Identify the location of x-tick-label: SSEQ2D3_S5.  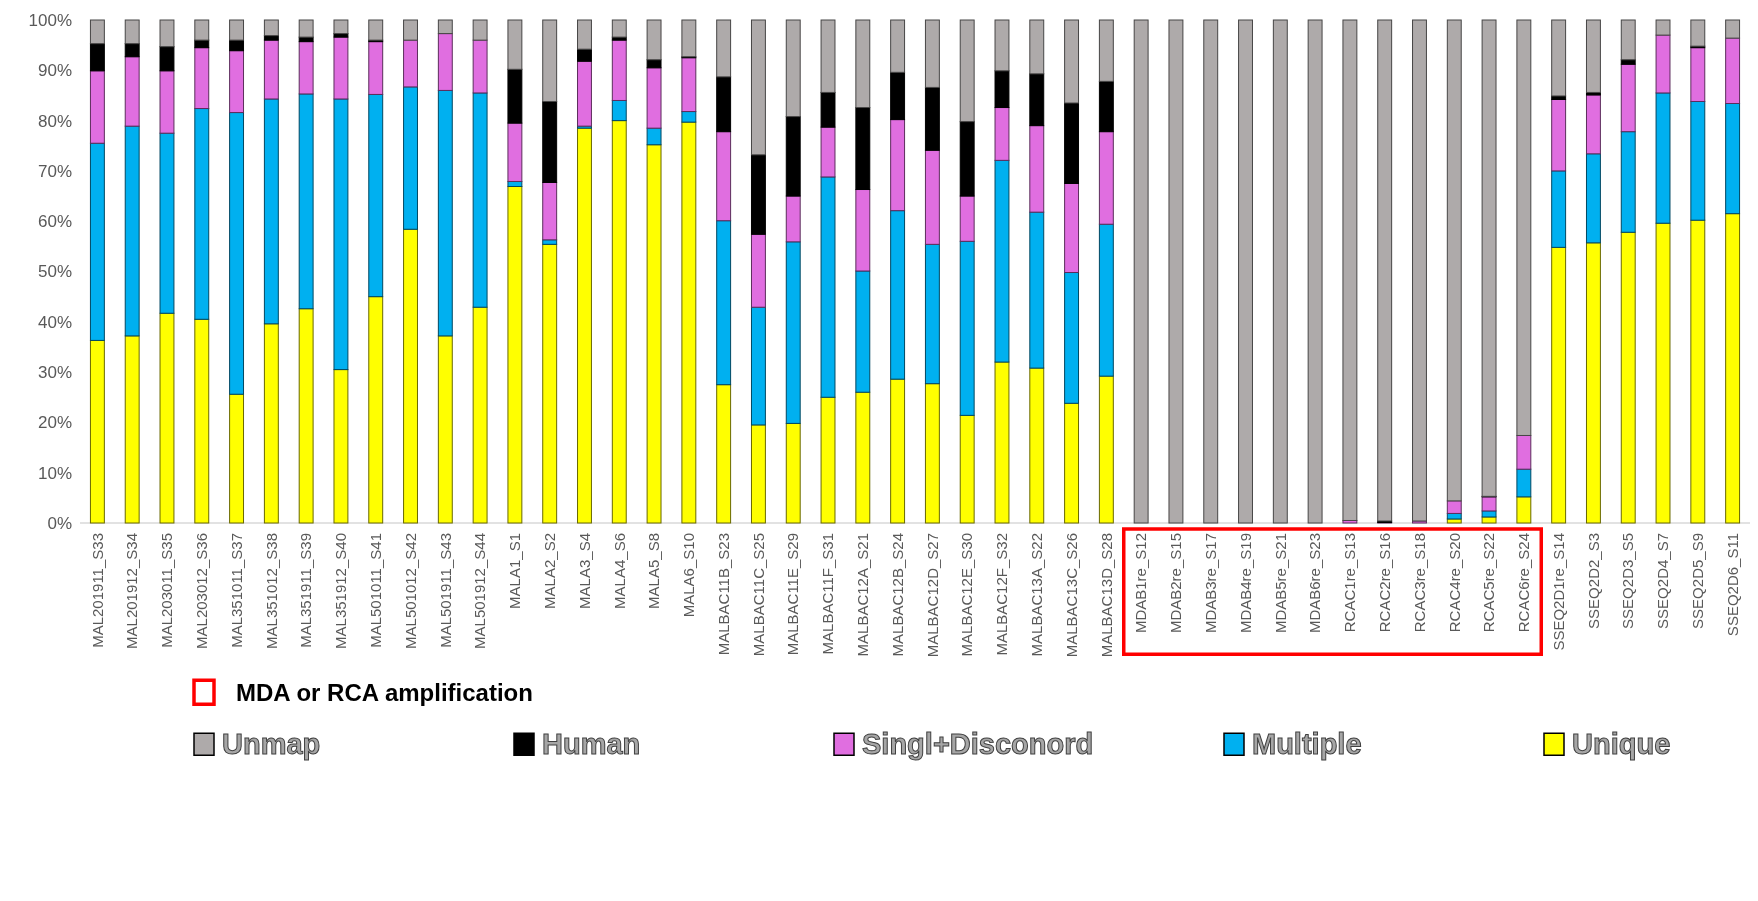
(1628, 581).